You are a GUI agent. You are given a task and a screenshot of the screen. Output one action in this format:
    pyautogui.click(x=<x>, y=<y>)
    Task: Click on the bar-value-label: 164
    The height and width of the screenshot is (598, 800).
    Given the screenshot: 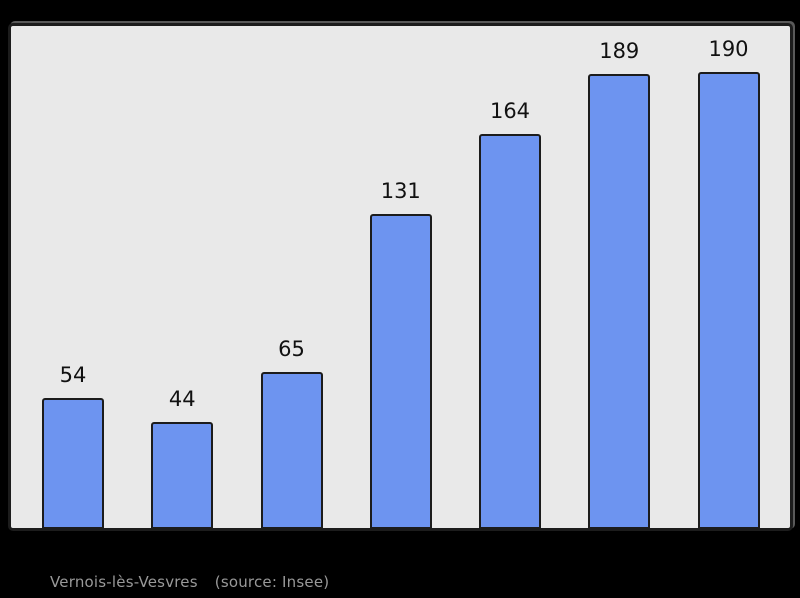 What is the action you would take?
    pyautogui.click(x=510, y=111)
    